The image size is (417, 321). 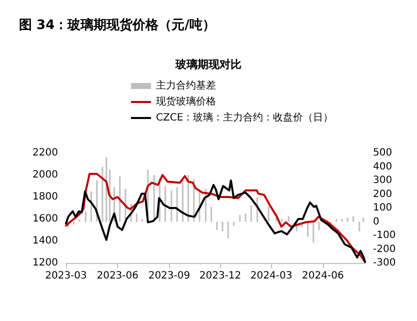 What do you see at coordinates (384, 263) in the screenshot?
I see `y2-tick-label: -300` at bounding box center [384, 263].